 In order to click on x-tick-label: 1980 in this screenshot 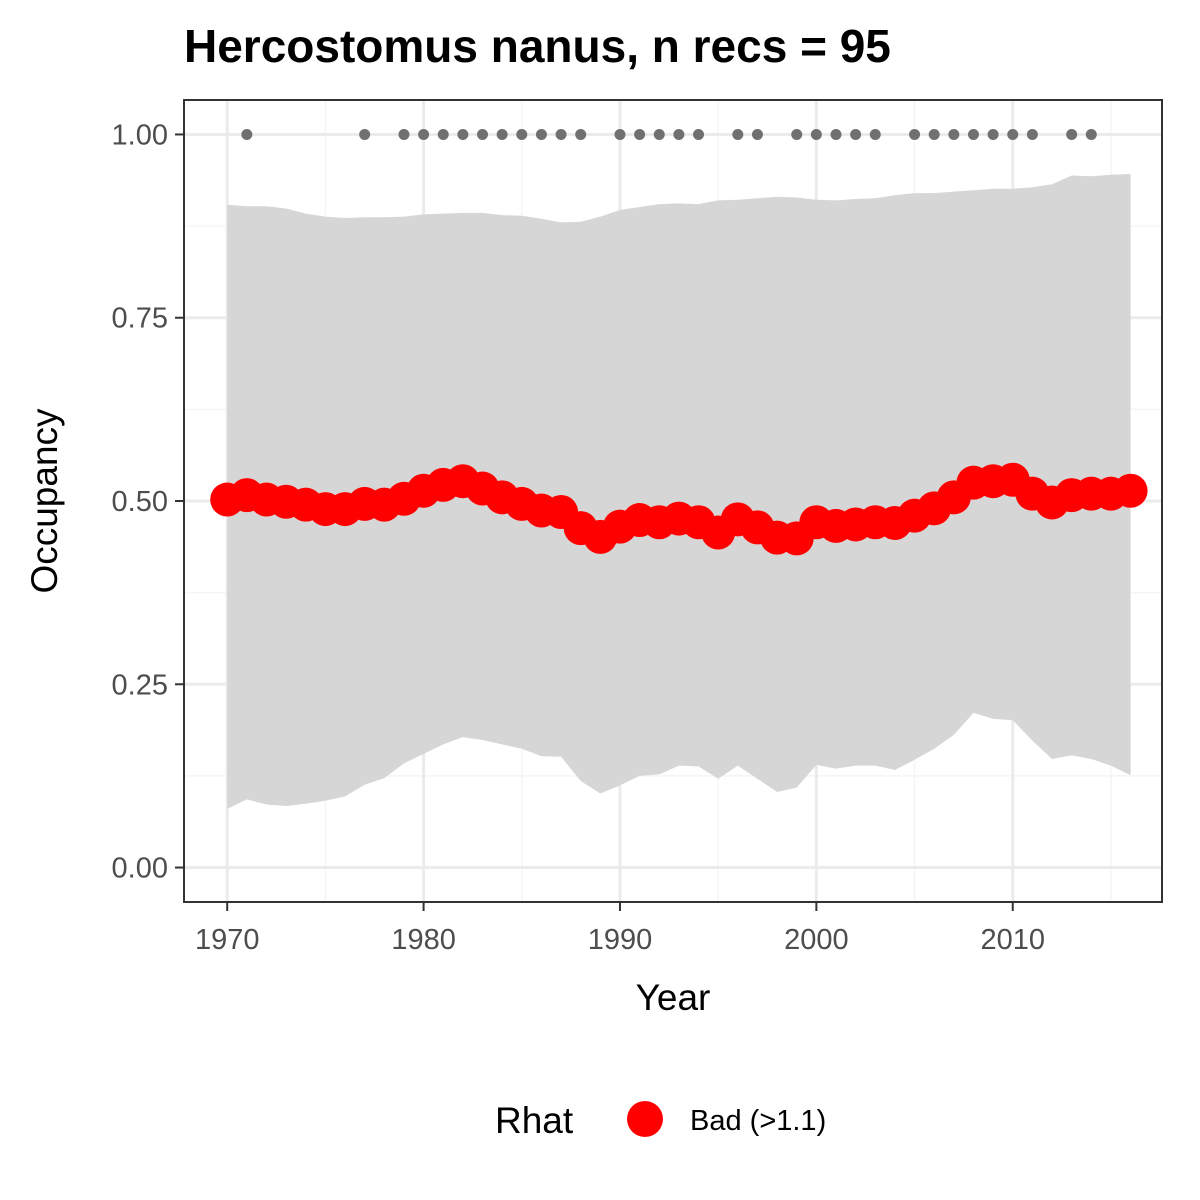, I will do `click(423, 940)`.